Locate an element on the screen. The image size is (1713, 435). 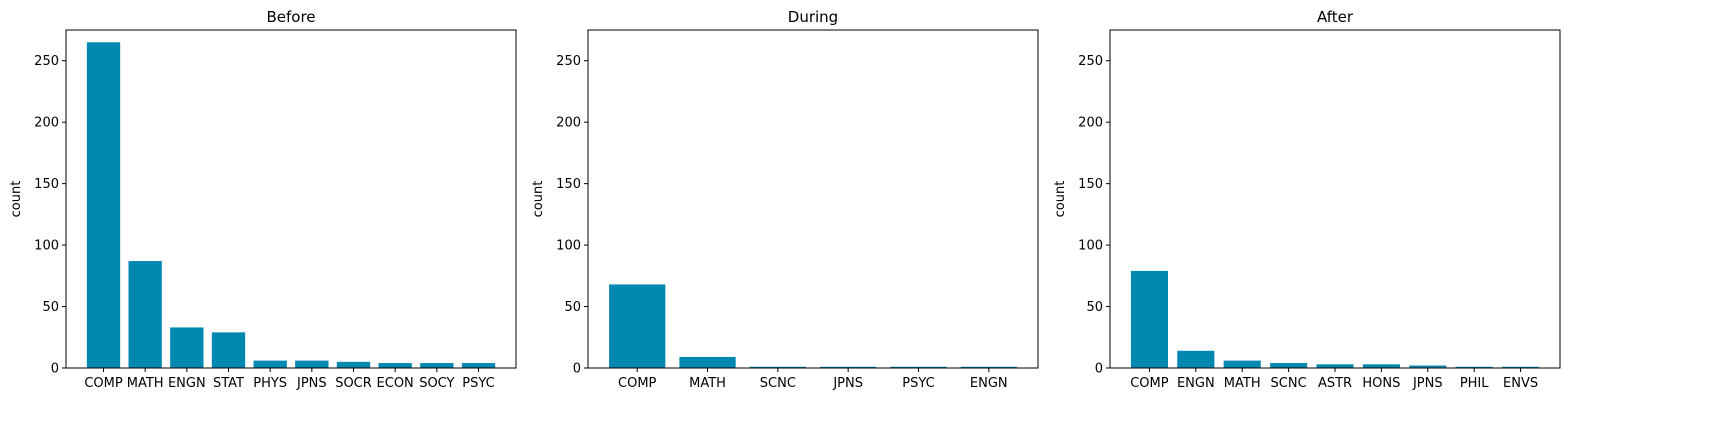
x-tick-label: ENVS is located at coordinates (1520, 383).